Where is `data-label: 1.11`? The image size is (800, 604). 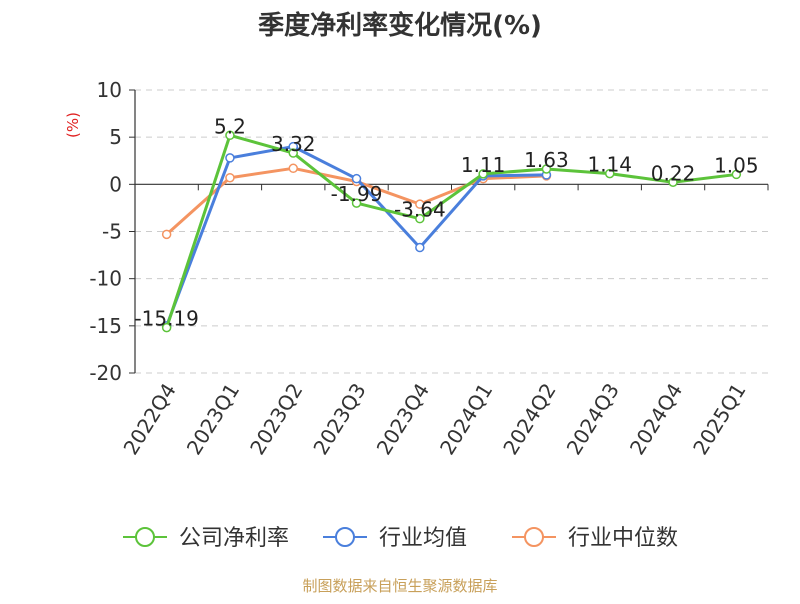
data-label: 1.11 is located at coordinates (483, 165).